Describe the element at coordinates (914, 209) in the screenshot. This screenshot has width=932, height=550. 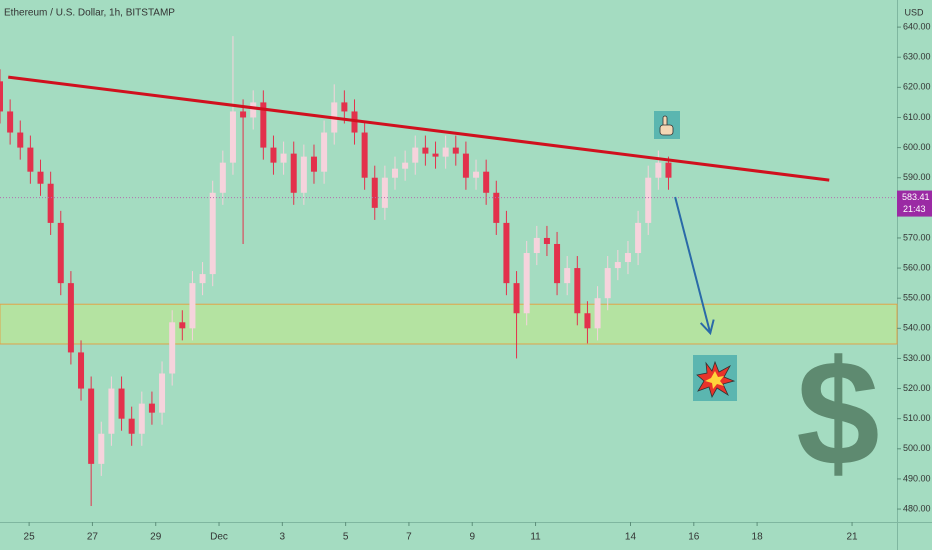
I see `price-tag-countdown: 21:43` at that location.